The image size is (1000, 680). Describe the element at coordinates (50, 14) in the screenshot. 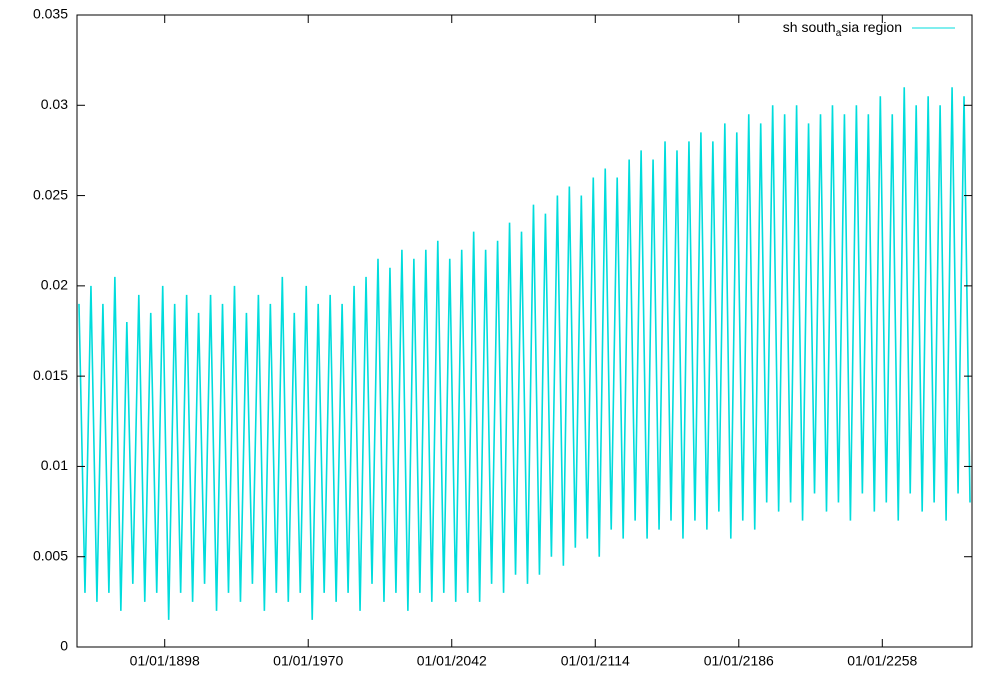

I see `y-tick-label: 0.035` at that location.